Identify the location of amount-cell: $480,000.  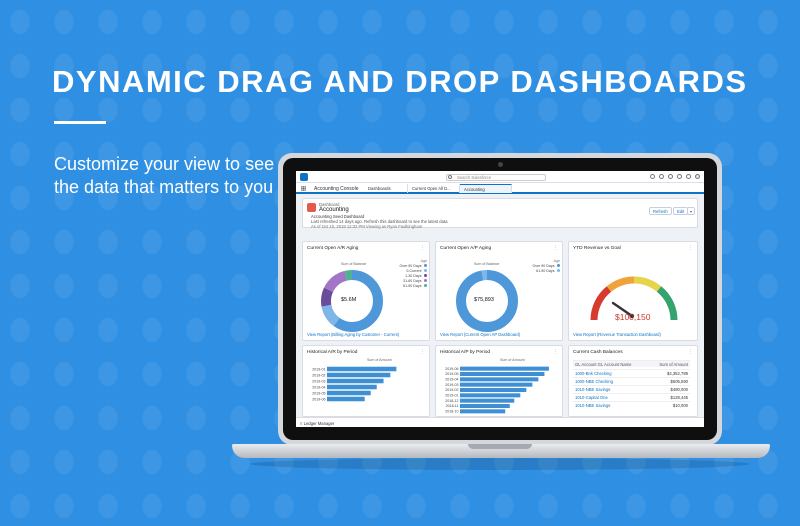
(679, 389).